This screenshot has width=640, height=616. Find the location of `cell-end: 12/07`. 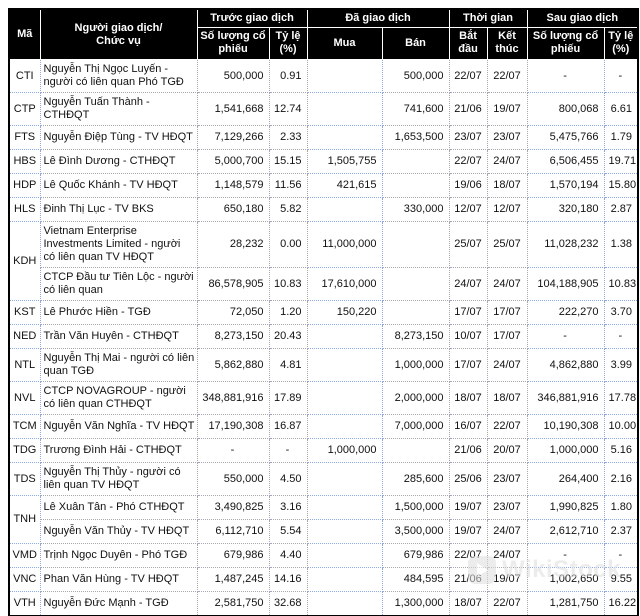

cell-end: 12/07 is located at coordinates (507, 209).